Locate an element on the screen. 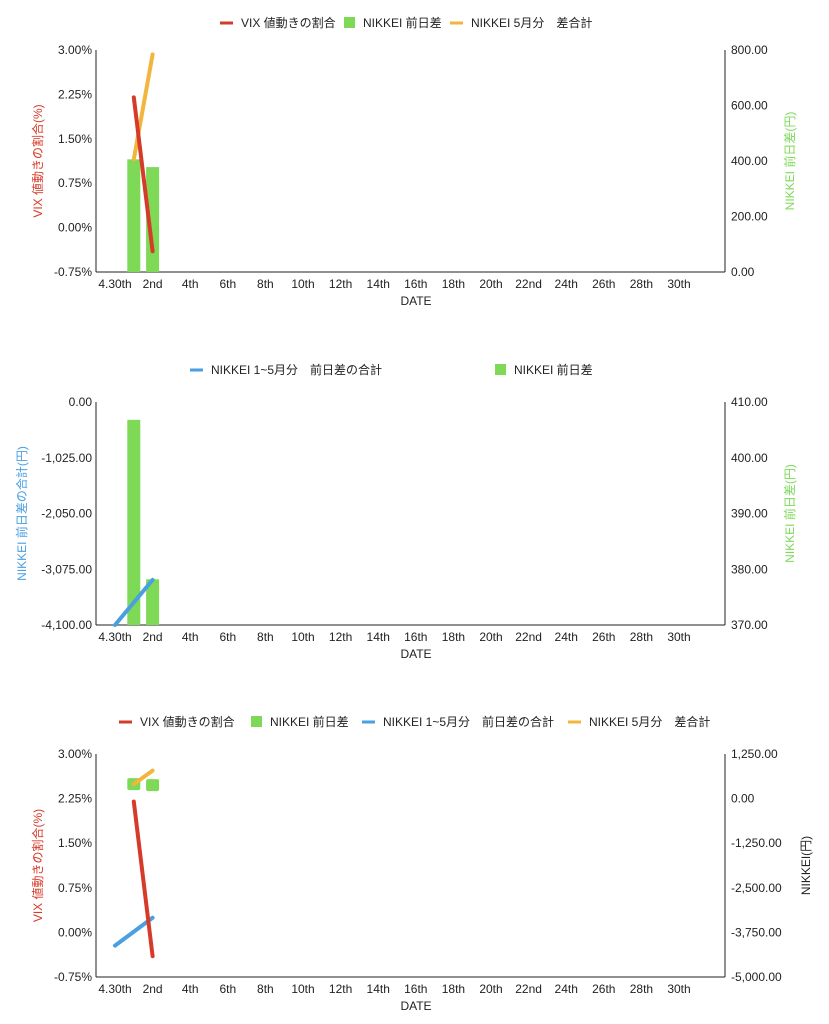 The width and height of the screenshot is (829, 1024). right-tick-label: 390.00 is located at coordinates (749, 514).